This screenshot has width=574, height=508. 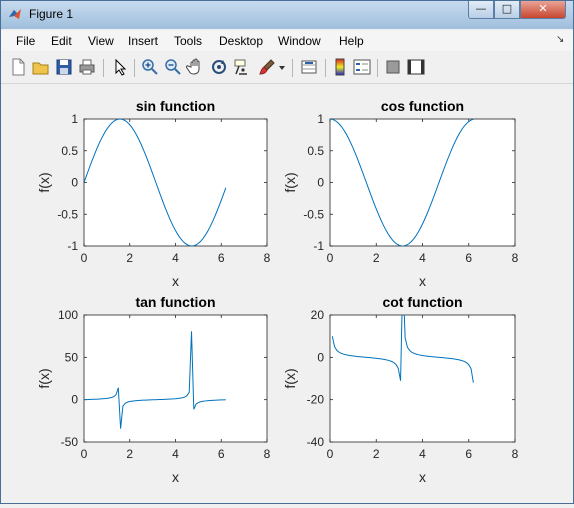 What do you see at coordinates (18, 67) in the screenshot?
I see `new-figure-icon` at bounding box center [18, 67].